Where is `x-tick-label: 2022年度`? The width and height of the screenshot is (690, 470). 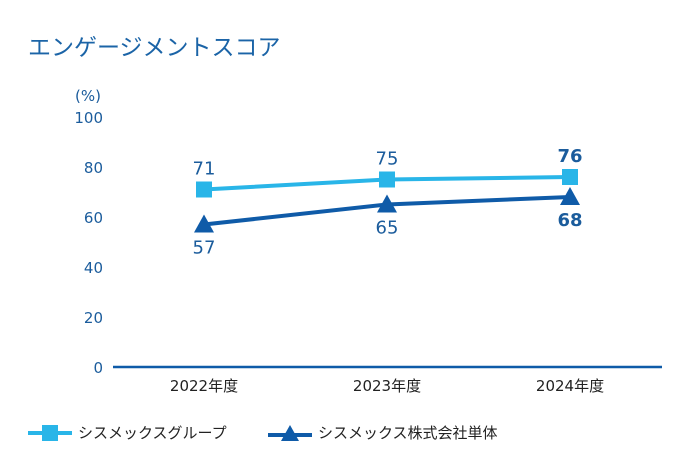
x-tick-label: 2022年度 is located at coordinates (204, 386).